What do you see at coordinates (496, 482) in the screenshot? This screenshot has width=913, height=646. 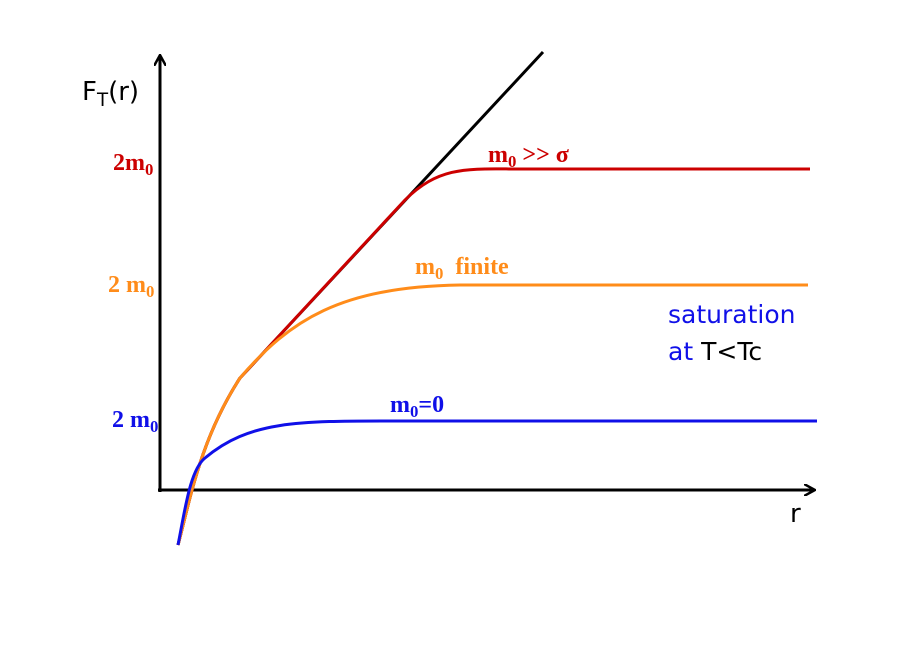 I see `blue-curve` at bounding box center [496, 482].